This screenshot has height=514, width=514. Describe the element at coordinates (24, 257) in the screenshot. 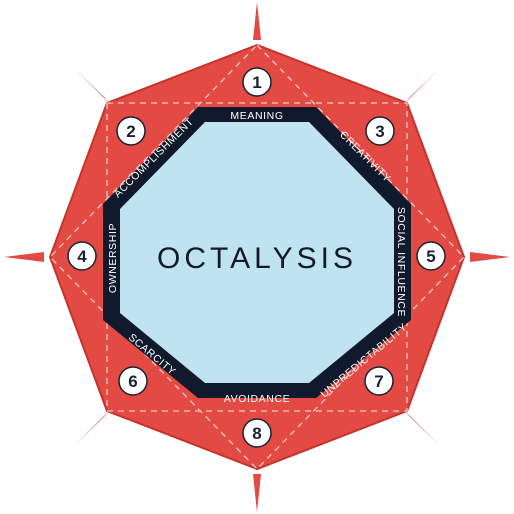

I see `spike-left` at that location.